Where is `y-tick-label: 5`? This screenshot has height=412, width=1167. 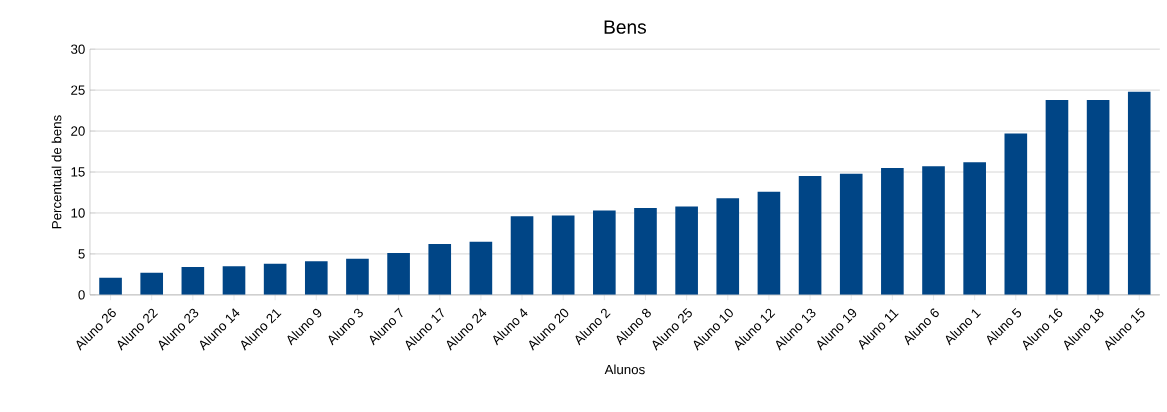 y-tick-label: 5 is located at coordinates (81, 254).